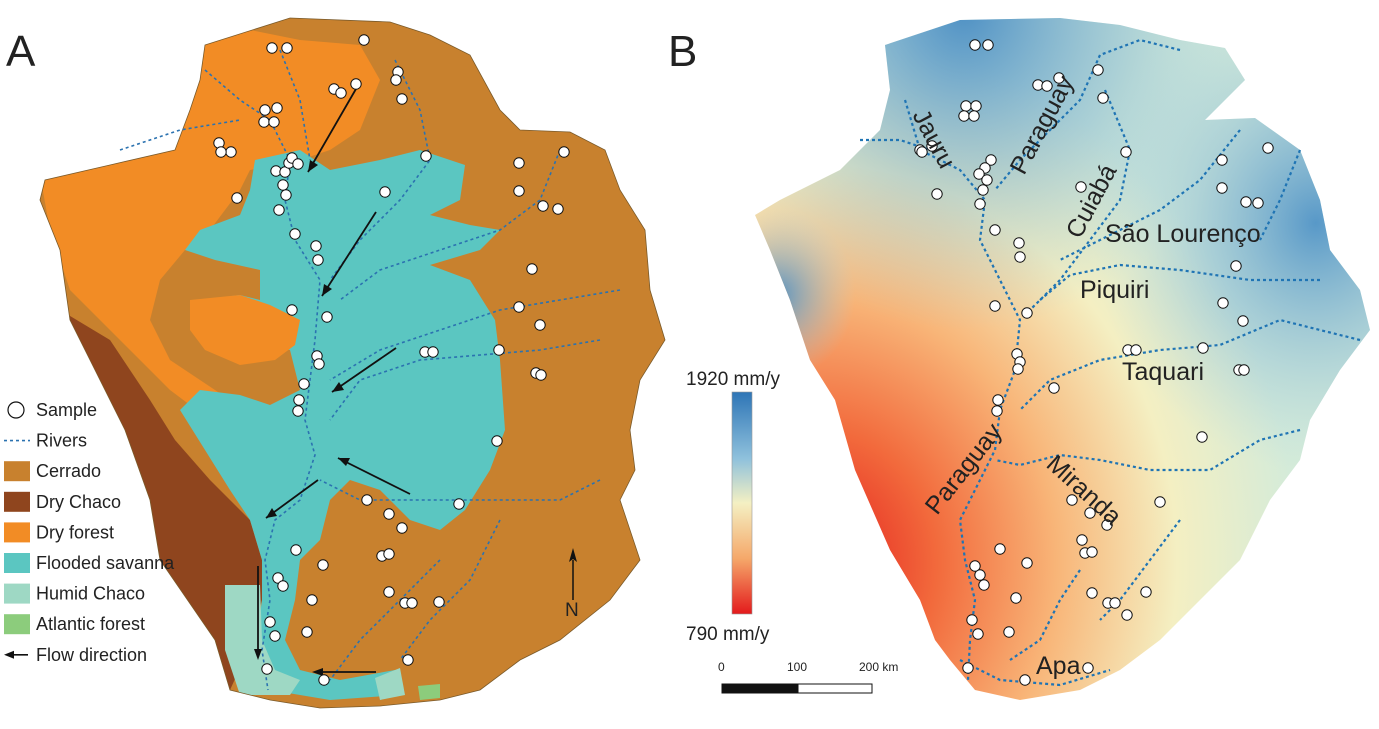  I want to click on river-label-piquiri: Piquiri, so click(1114, 290).